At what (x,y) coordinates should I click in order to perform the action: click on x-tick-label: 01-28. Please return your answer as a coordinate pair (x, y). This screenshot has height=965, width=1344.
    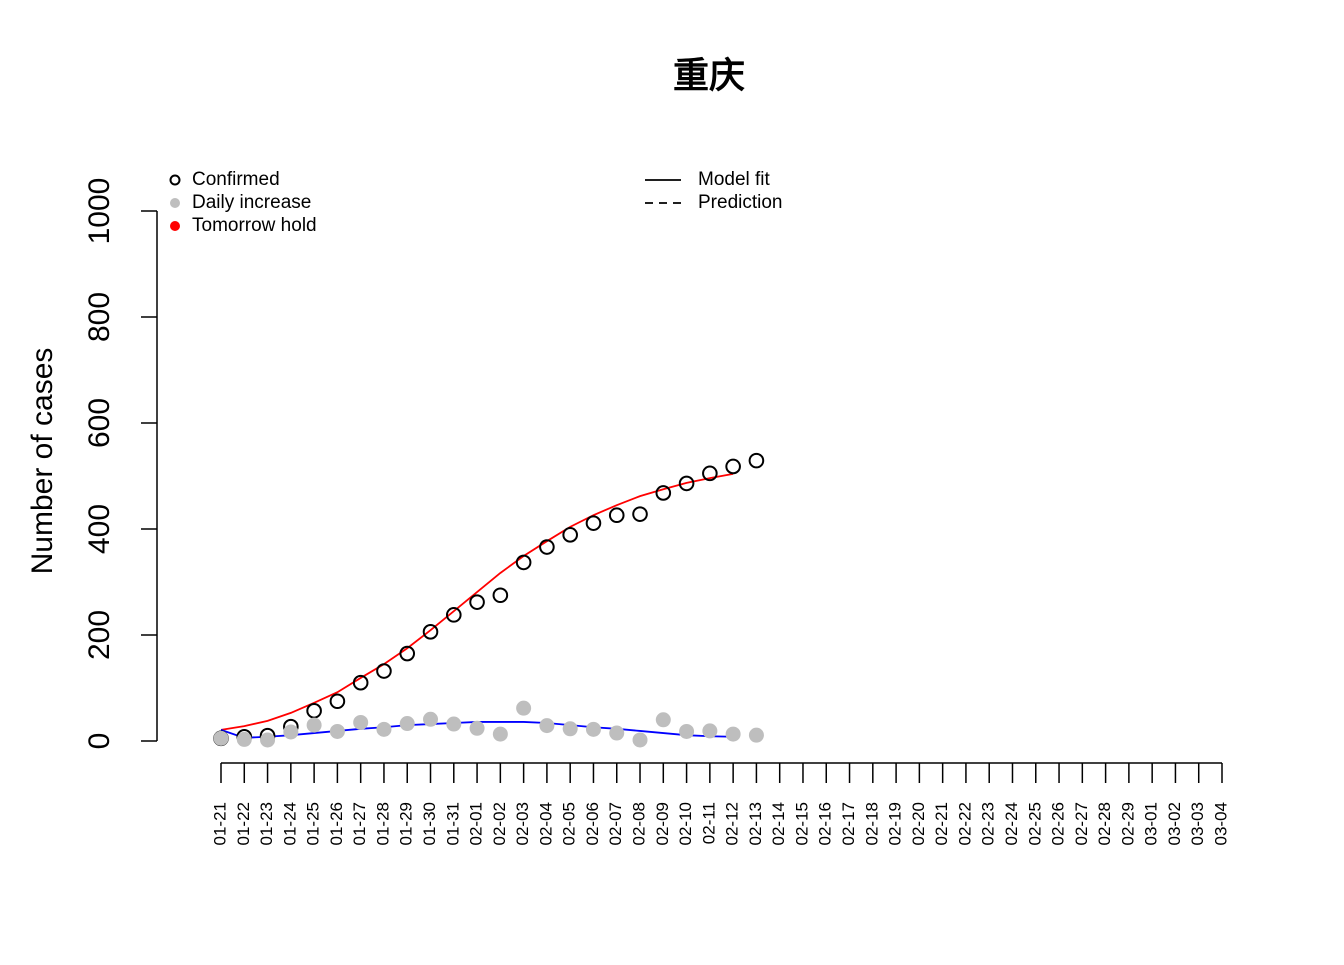
    Looking at the image, I should click on (382, 823).